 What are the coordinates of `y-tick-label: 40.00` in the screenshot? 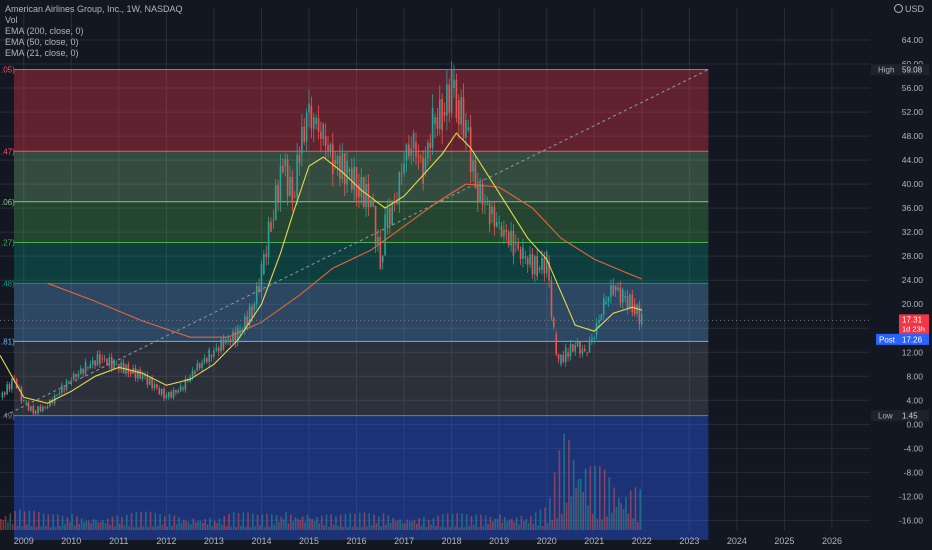 It's located at (913, 184).